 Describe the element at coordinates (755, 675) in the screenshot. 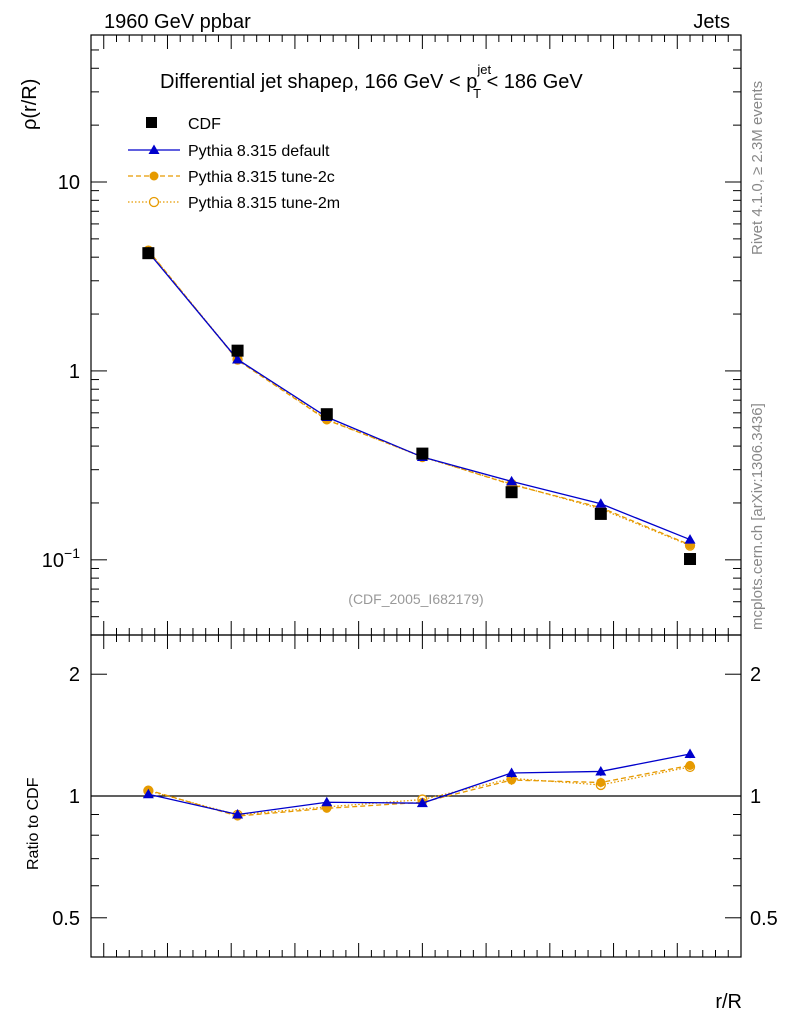

I see `y-tick-label-ratio-right: 2` at that location.